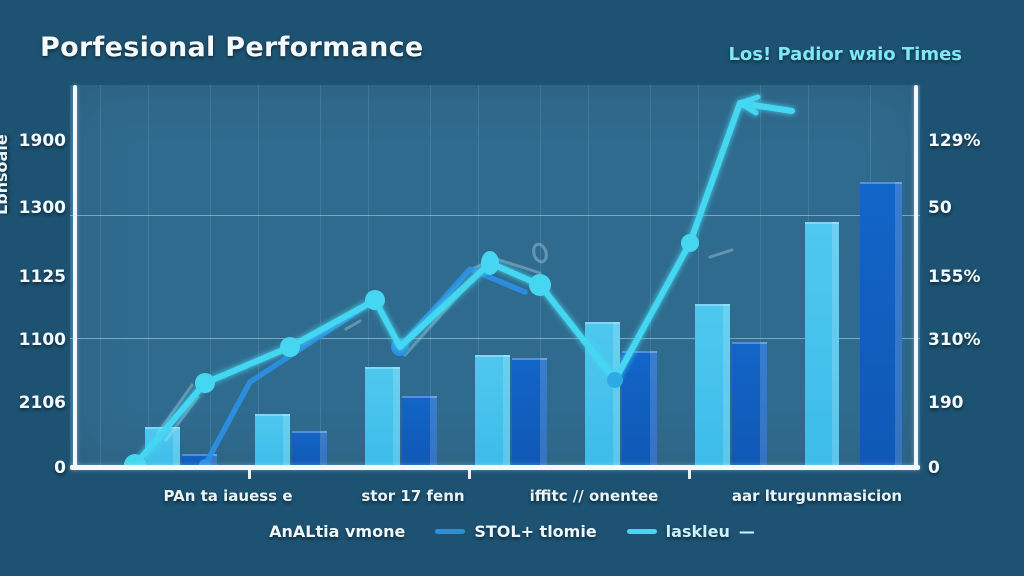  I want to click on legend-item-0: AnALtia vmone, so click(337, 531).